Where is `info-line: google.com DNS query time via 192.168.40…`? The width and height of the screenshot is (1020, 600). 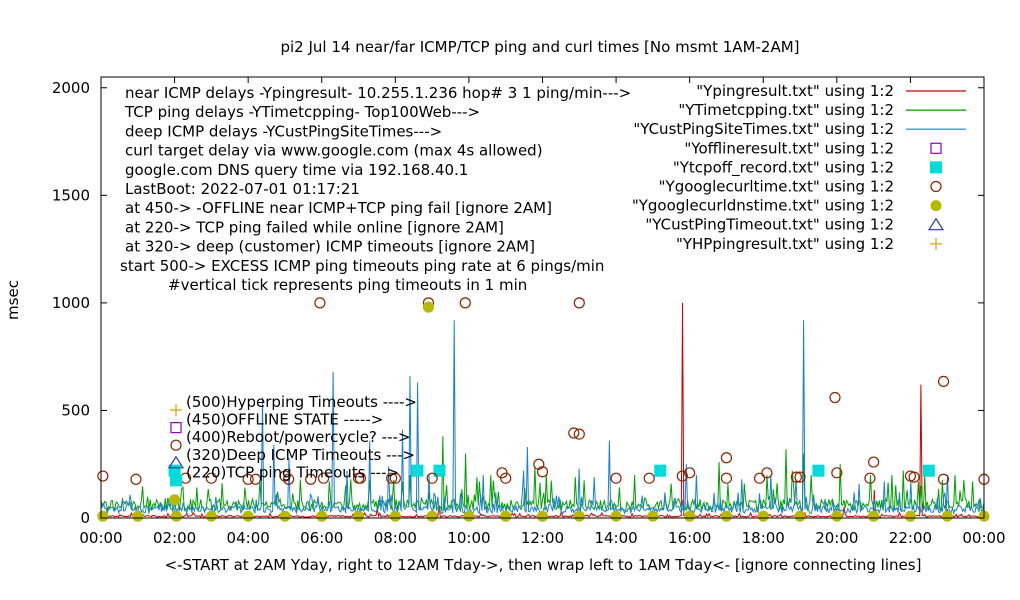
info-line: google.com DNS query time via 192.168.40… is located at coordinates (296, 170).